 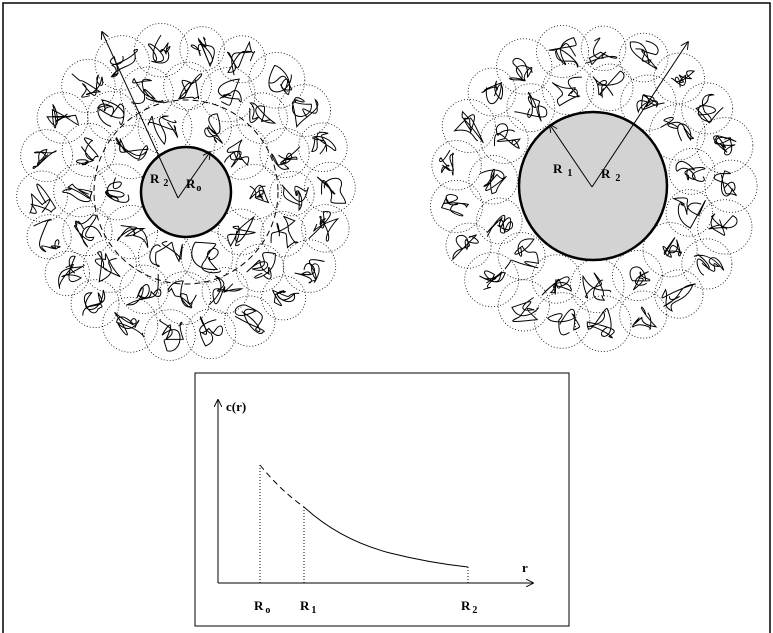 What do you see at coordinates (193, 185) in the screenshot?
I see `label: Ro` at bounding box center [193, 185].